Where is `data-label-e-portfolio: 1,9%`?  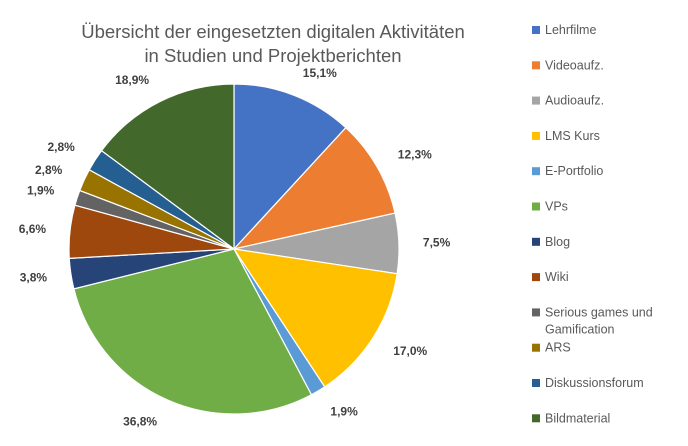 data-label-e-portfolio: 1,9% is located at coordinates (344, 412).